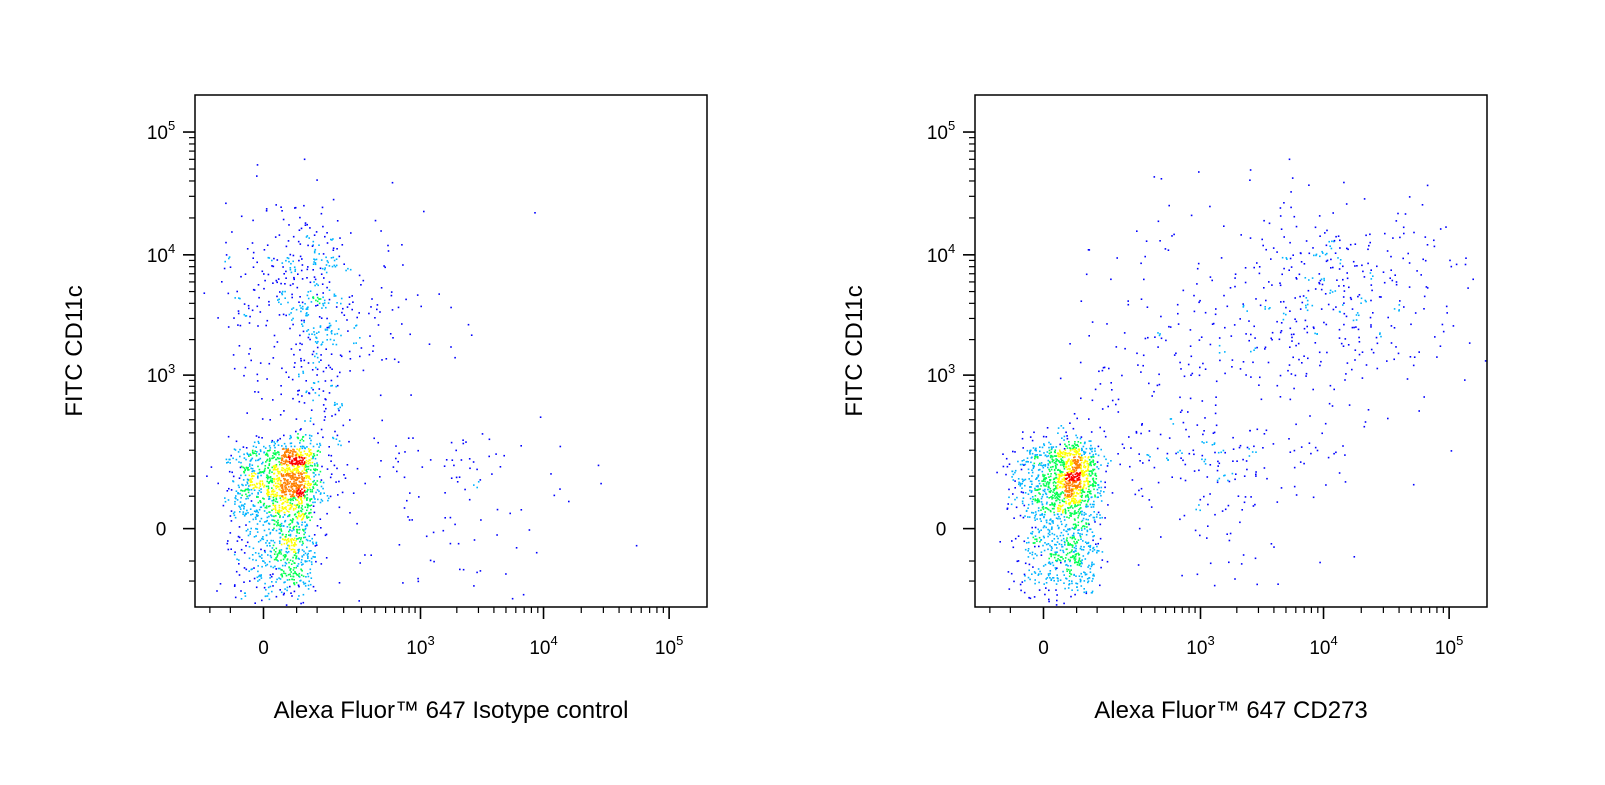 Image resolution: width=1605 pixels, height=785 pixels. I want to click on y-axis-title: FITC CD11c, so click(854, 351).